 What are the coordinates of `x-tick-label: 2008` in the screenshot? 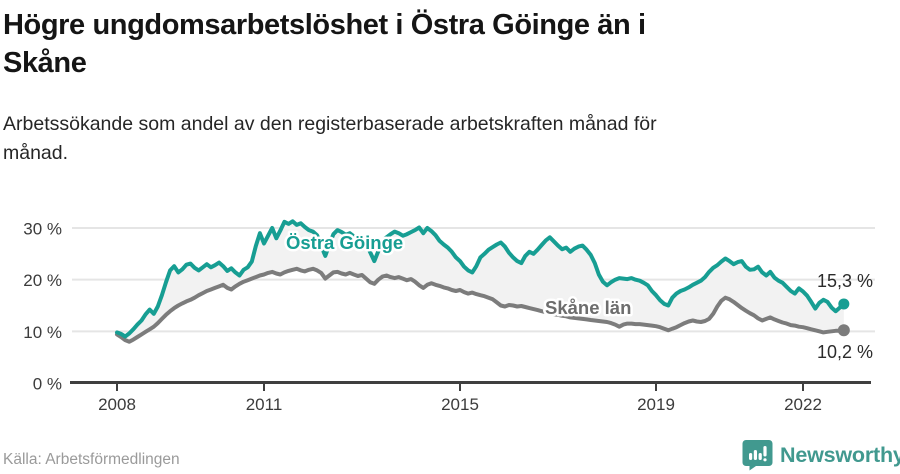 It's located at (117, 404).